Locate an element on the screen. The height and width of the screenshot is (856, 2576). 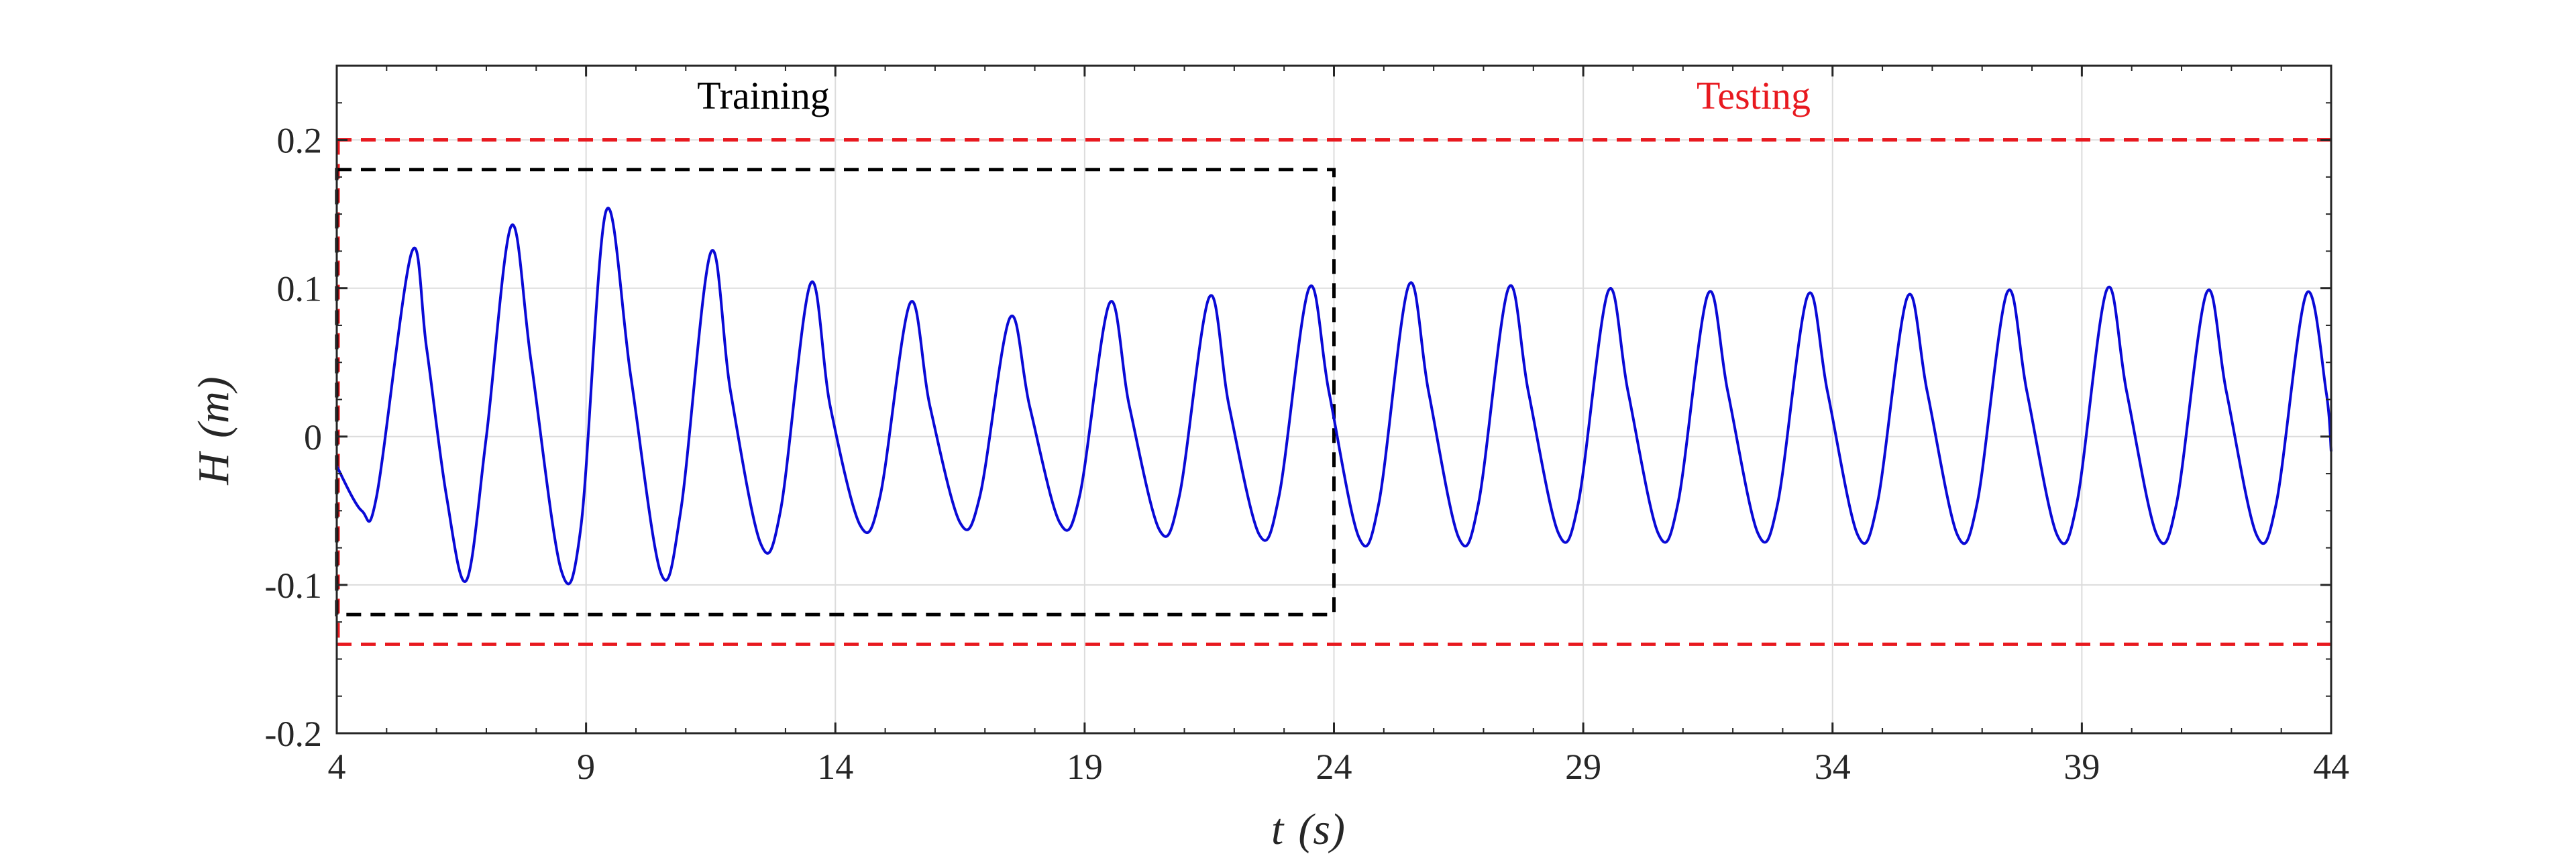
x-tick-label: 29 is located at coordinates (1583, 767).